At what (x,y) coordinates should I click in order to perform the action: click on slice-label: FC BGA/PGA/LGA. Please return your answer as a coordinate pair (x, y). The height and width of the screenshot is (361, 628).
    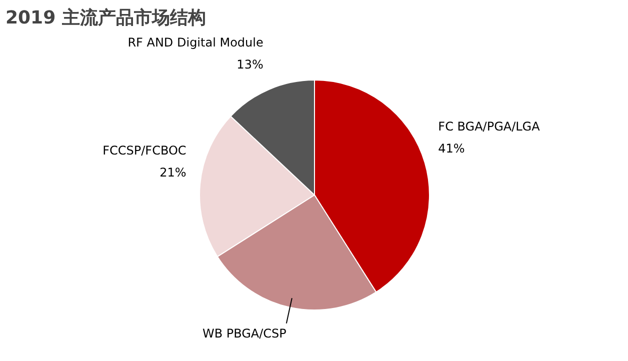
    Looking at the image, I should click on (489, 126).